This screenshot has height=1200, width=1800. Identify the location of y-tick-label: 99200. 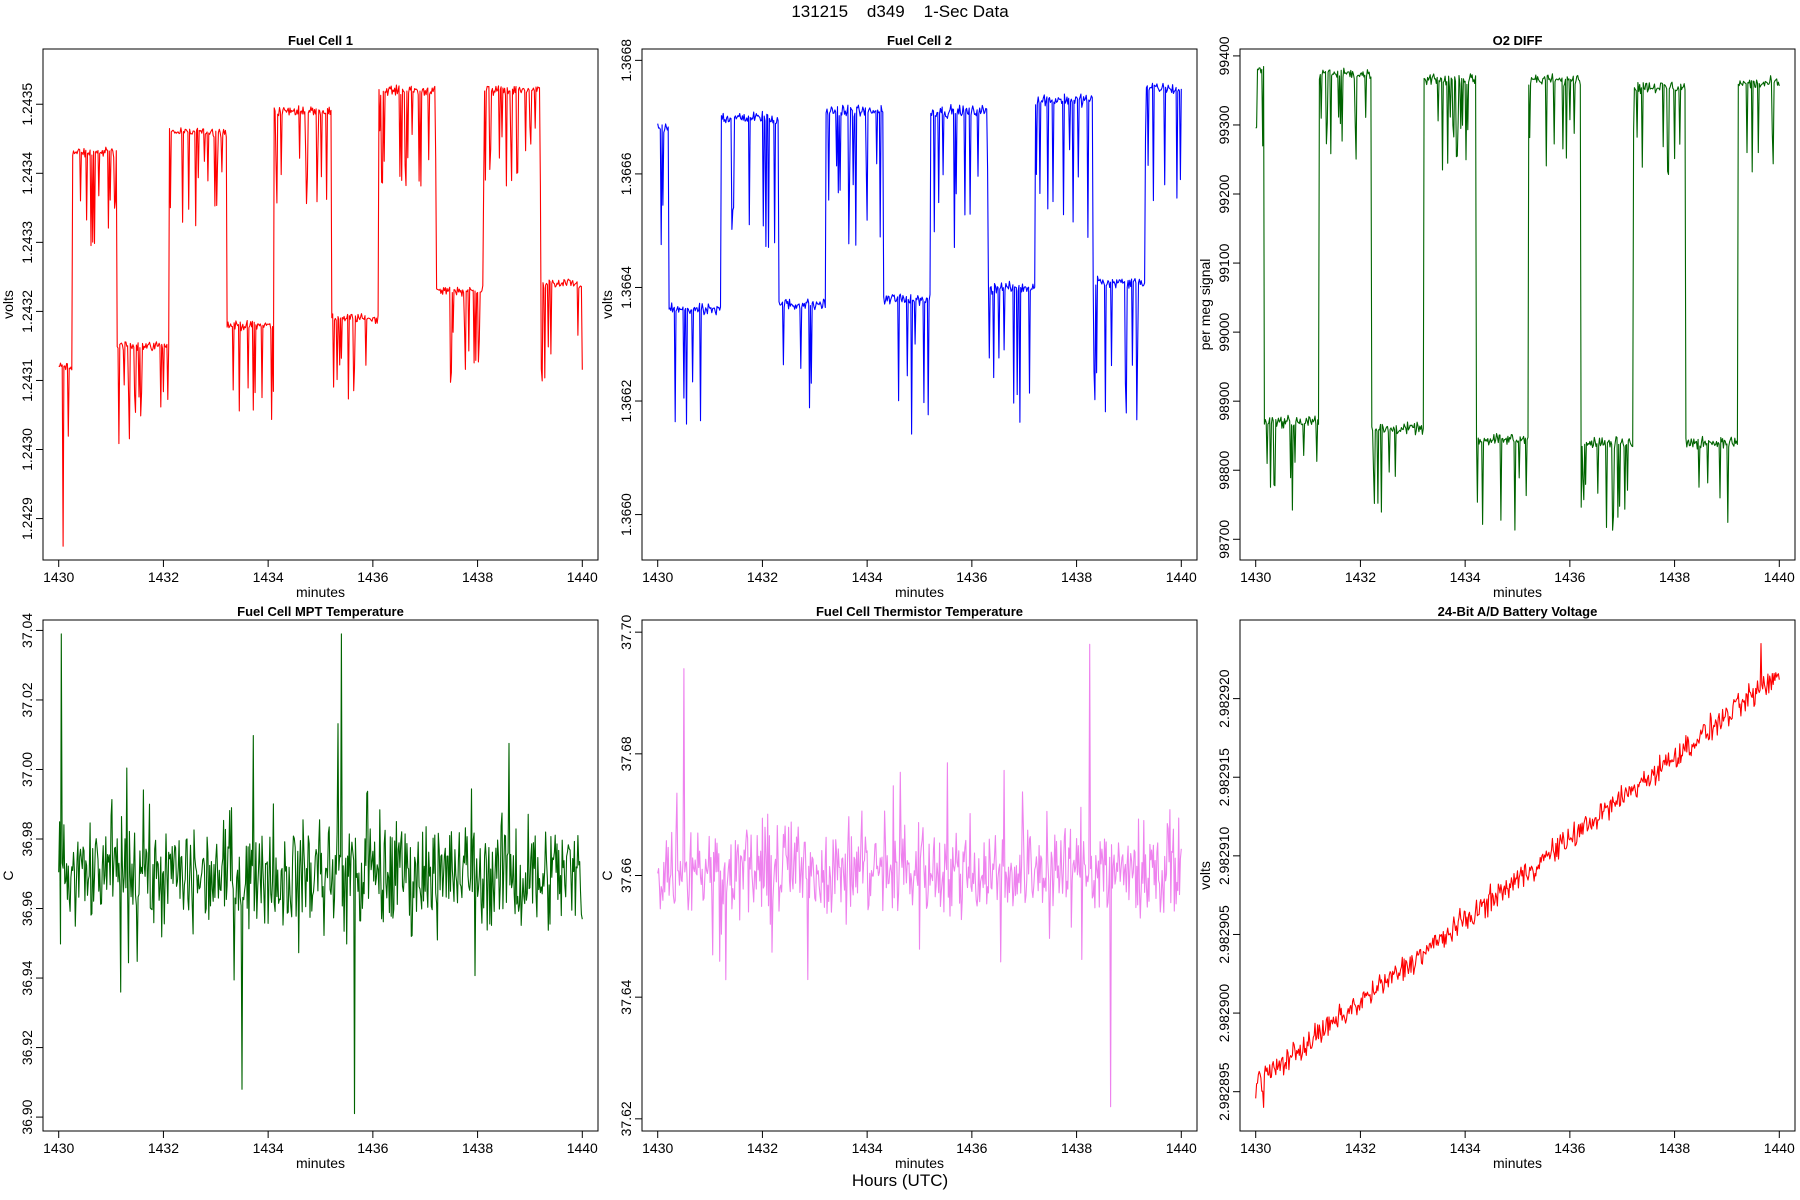
(1224, 193).